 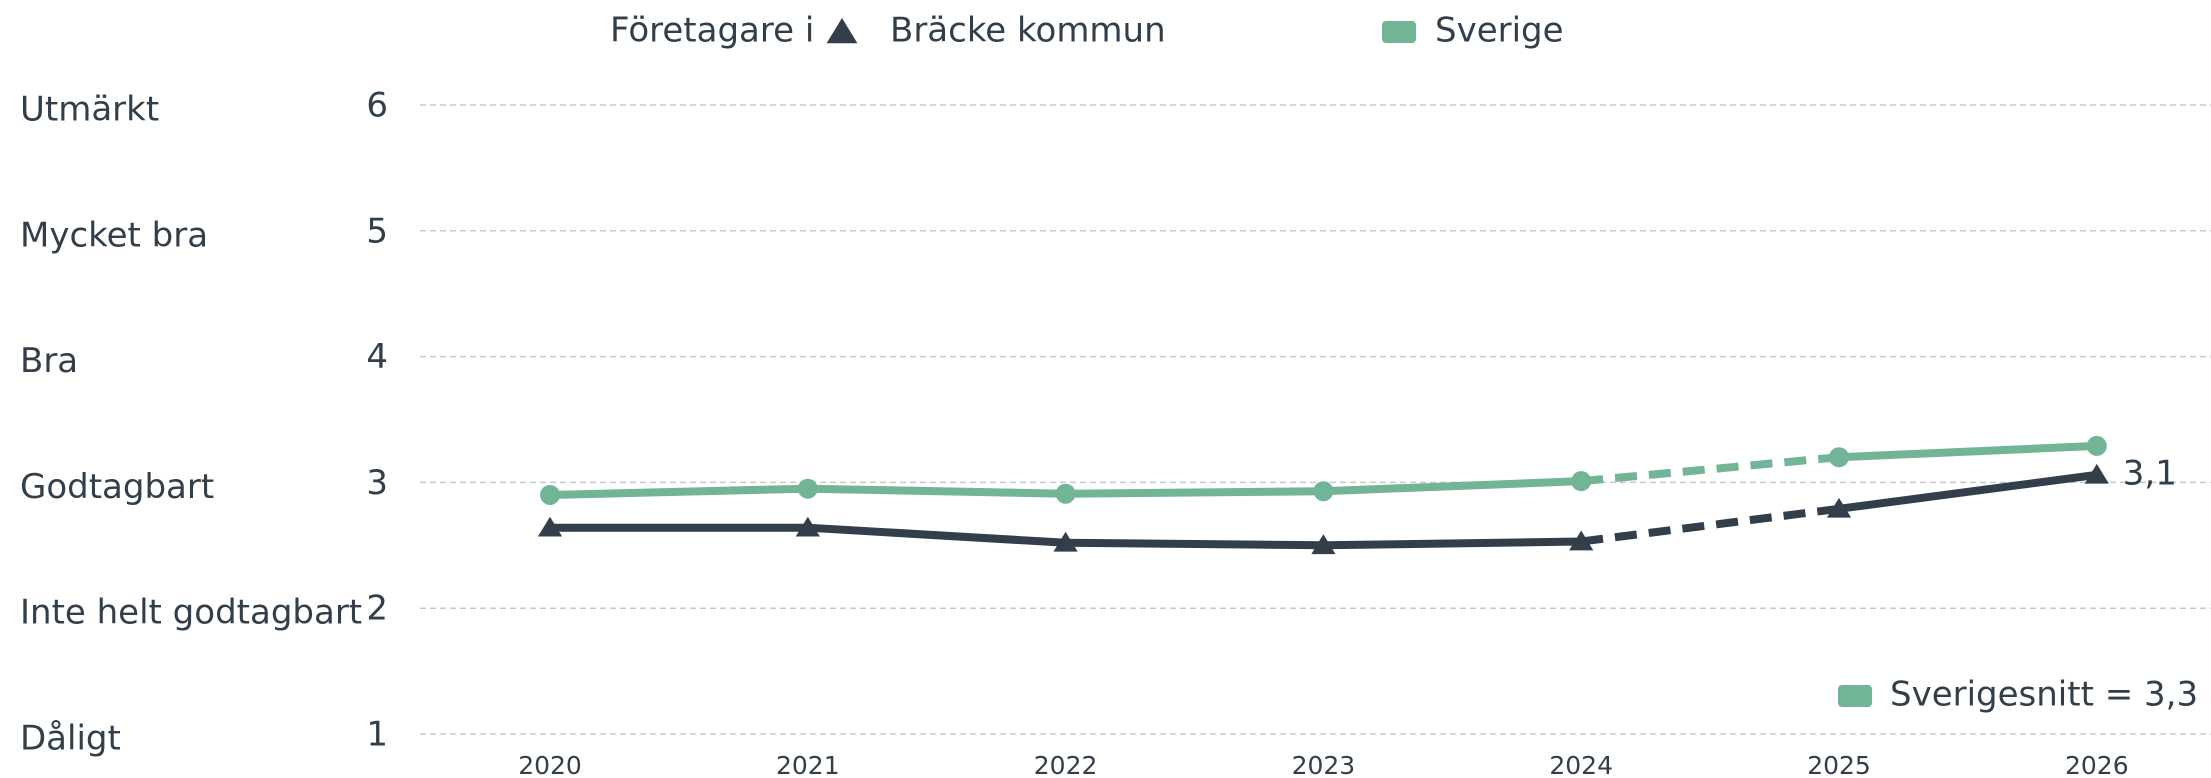 What do you see at coordinates (550, 764) in the screenshot?
I see `x-tick-label: 2020` at bounding box center [550, 764].